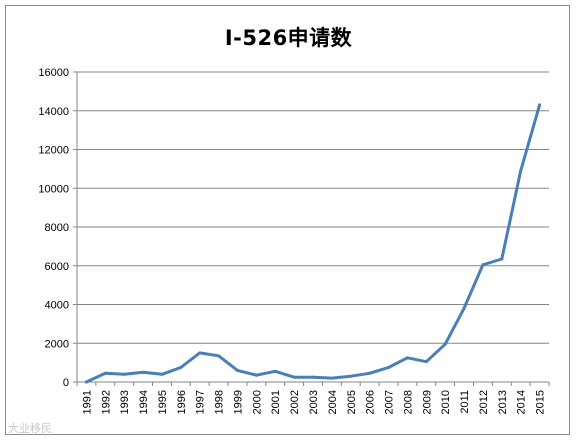  What do you see at coordinates (427, 402) in the screenshot?
I see `x-tick-label: 2009` at bounding box center [427, 402].